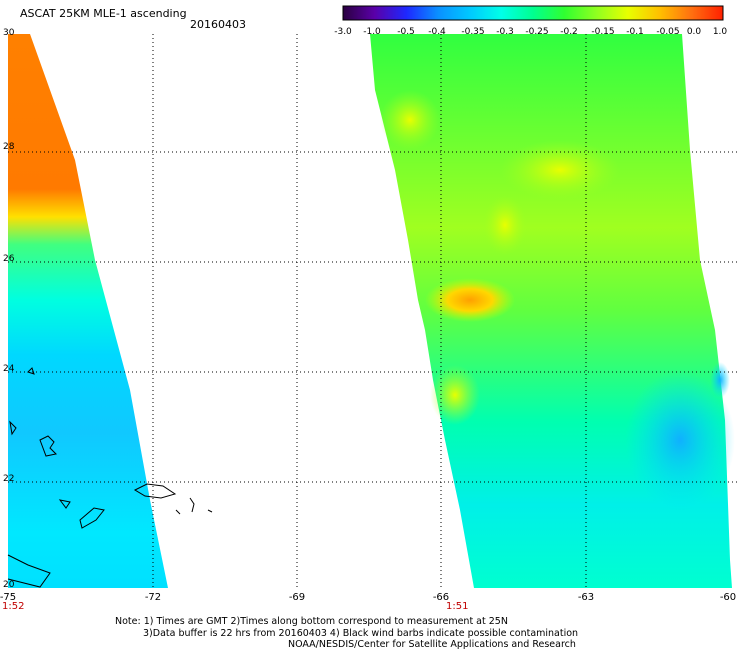 This screenshot has width=740, height=650. I want to click on island-outlines, so click(110, 477).